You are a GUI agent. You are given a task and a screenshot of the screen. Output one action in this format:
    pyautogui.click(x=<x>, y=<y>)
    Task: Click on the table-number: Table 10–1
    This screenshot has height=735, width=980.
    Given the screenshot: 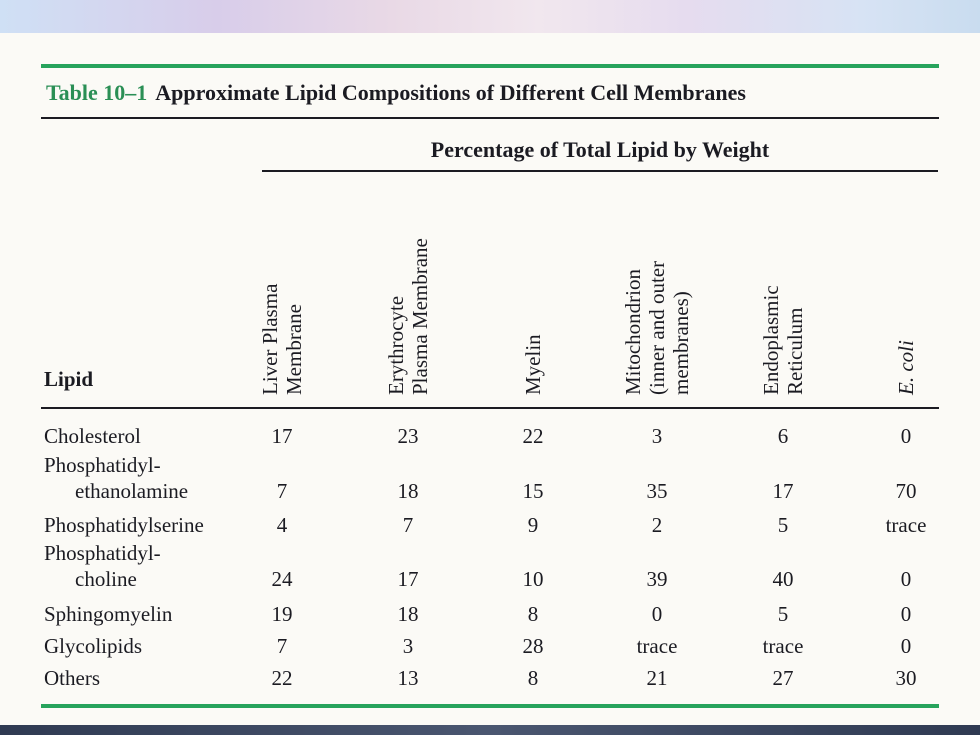 What is the action you would take?
    pyautogui.click(x=97, y=92)
    